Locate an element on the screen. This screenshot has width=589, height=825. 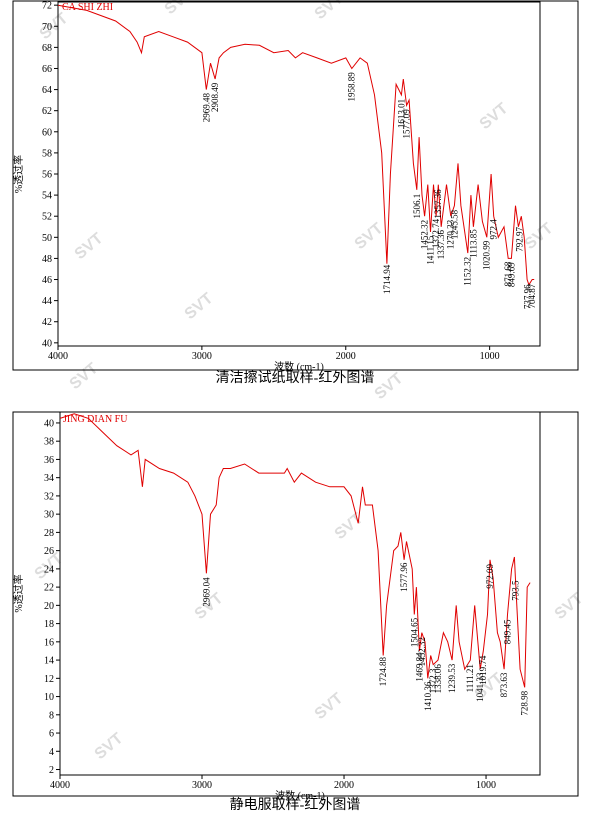
y-tick-label: 14 is located at coordinates (49, 661).